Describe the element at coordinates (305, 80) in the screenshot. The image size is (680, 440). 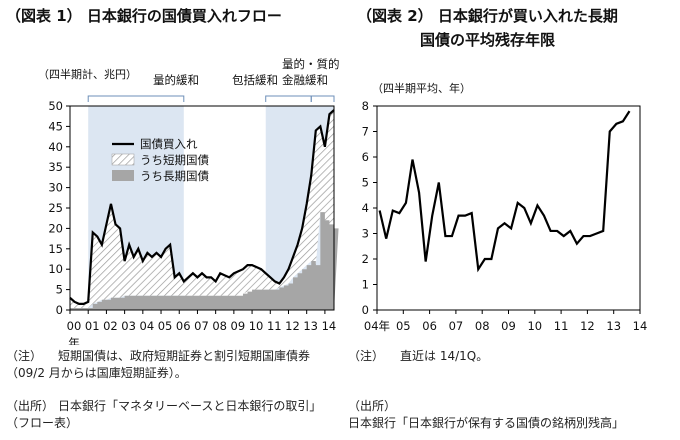
I see `regime-label-qqe-2: 金融緩和` at that location.